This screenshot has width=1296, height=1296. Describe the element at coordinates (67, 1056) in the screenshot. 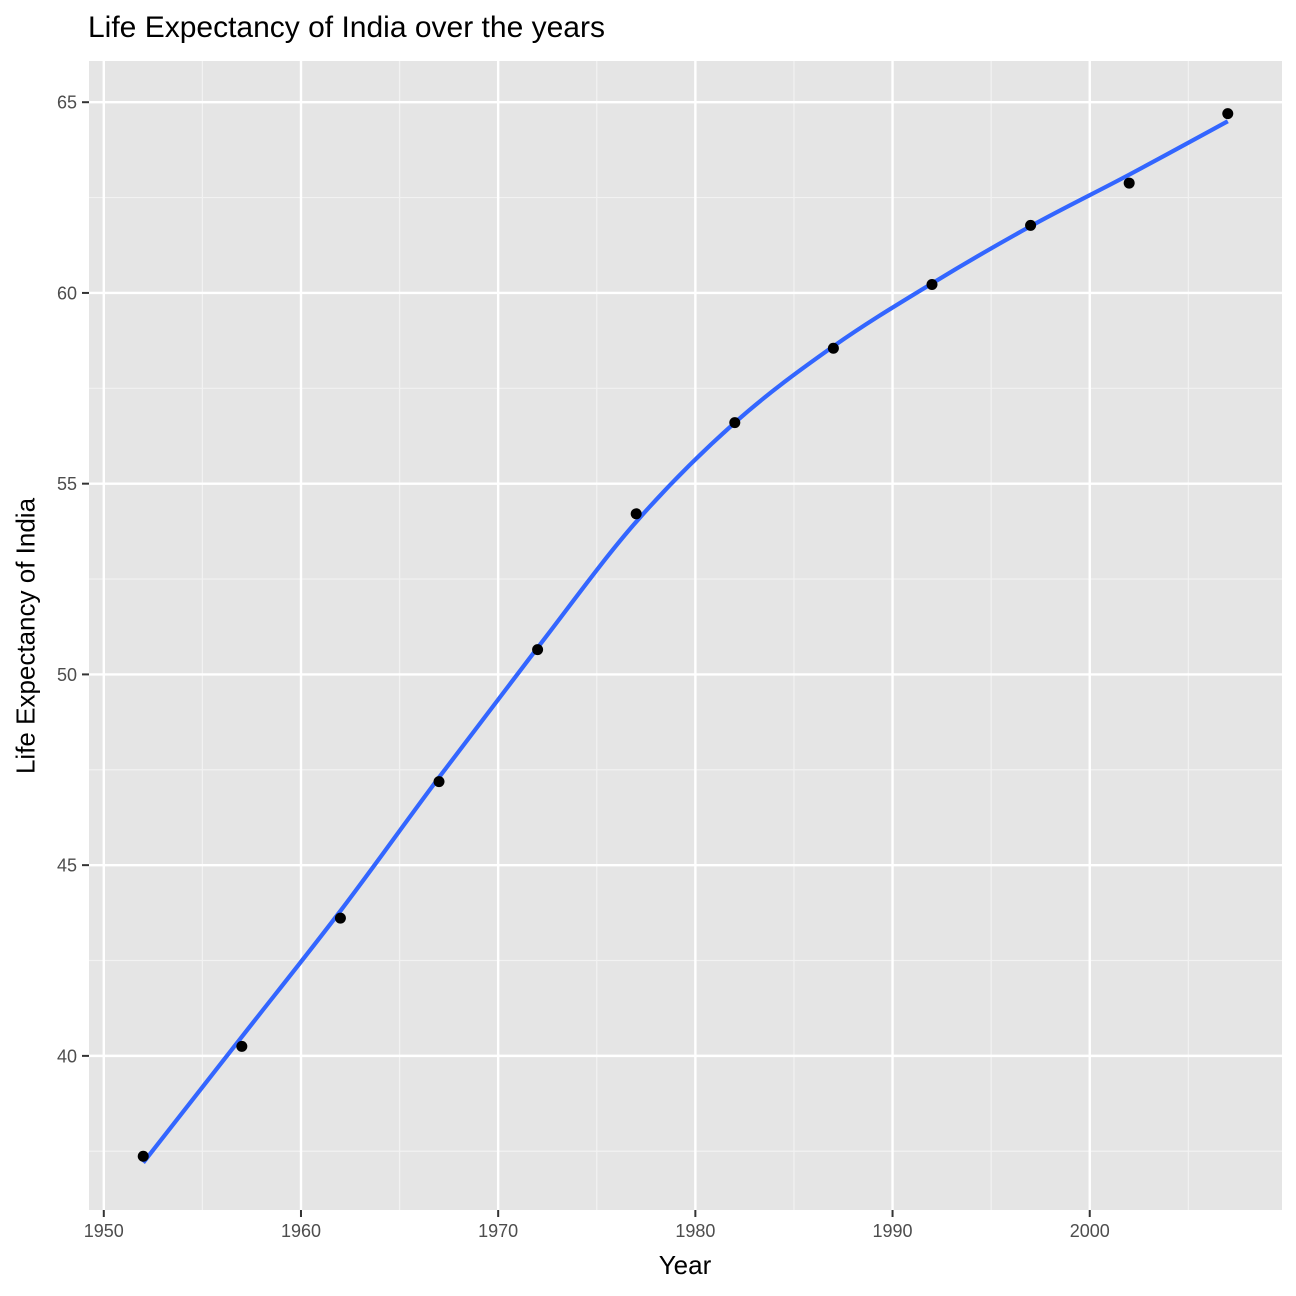

I see `y-tick-label: 40` at that location.